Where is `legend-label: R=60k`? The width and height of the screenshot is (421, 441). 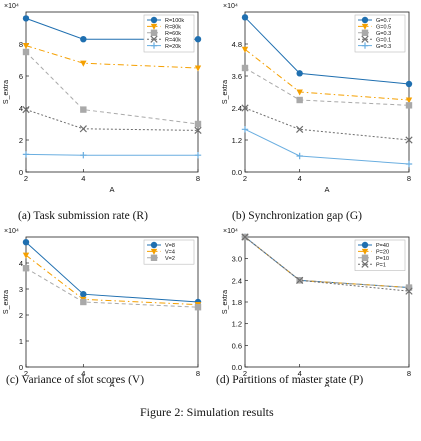
legend-label: R=60k is located at coordinates (173, 34).